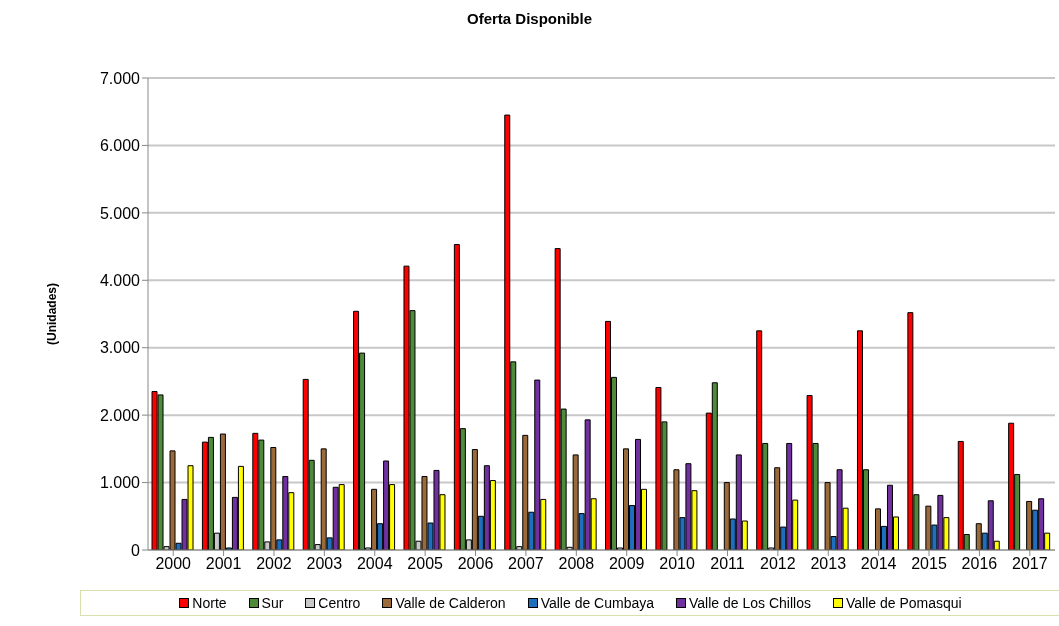  What do you see at coordinates (425, 564) in the screenshot?
I see `x-tick-label: 2005` at bounding box center [425, 564].